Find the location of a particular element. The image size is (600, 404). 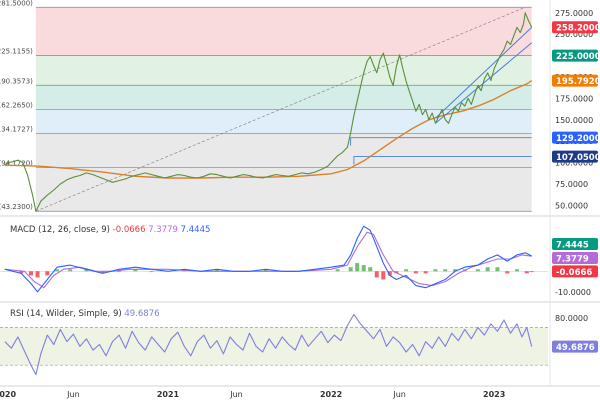

x-axis-label-1: Jun is located at coordinates (73, 394).